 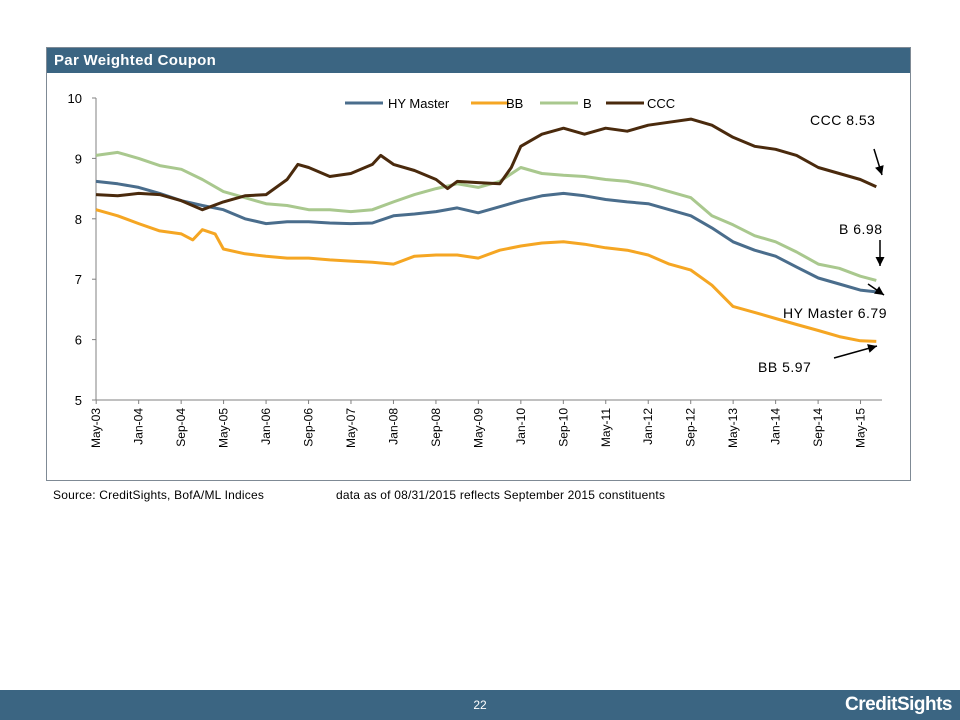 What do you see at coordinates (75, 98) in the screenshot?
I see `y-tick-label: 10` at bounding box center [75, 98].